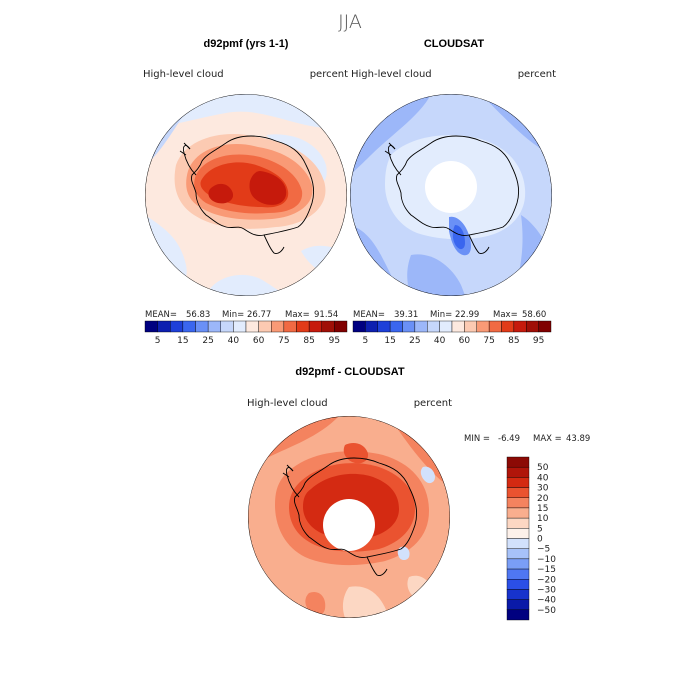 This screenshot has width=700, height=700. I want to click on panel-model-stats: MEAN= 56.83 Min= 26.77 Max= 91.54, so click(241, 315).